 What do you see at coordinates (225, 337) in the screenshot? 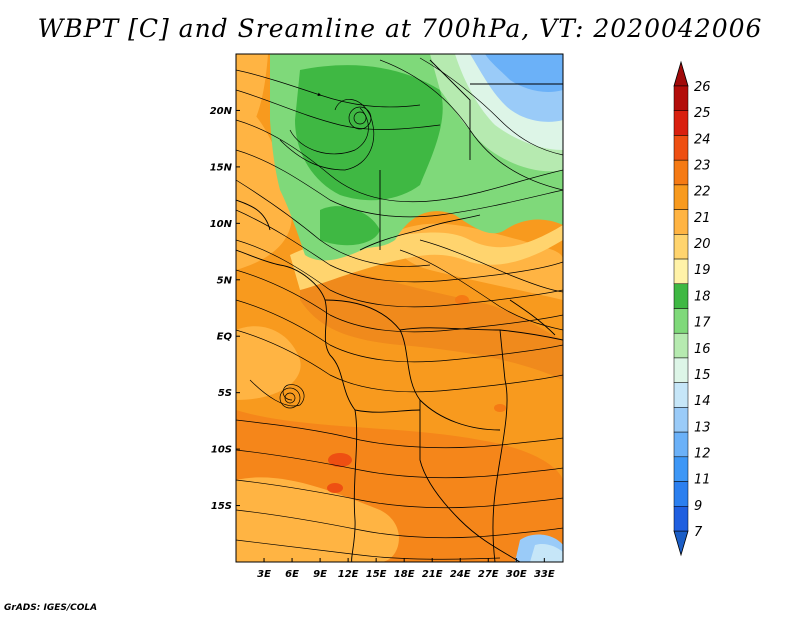
I see `lat-tick-label: EQ` at bounding box center [225, 337].